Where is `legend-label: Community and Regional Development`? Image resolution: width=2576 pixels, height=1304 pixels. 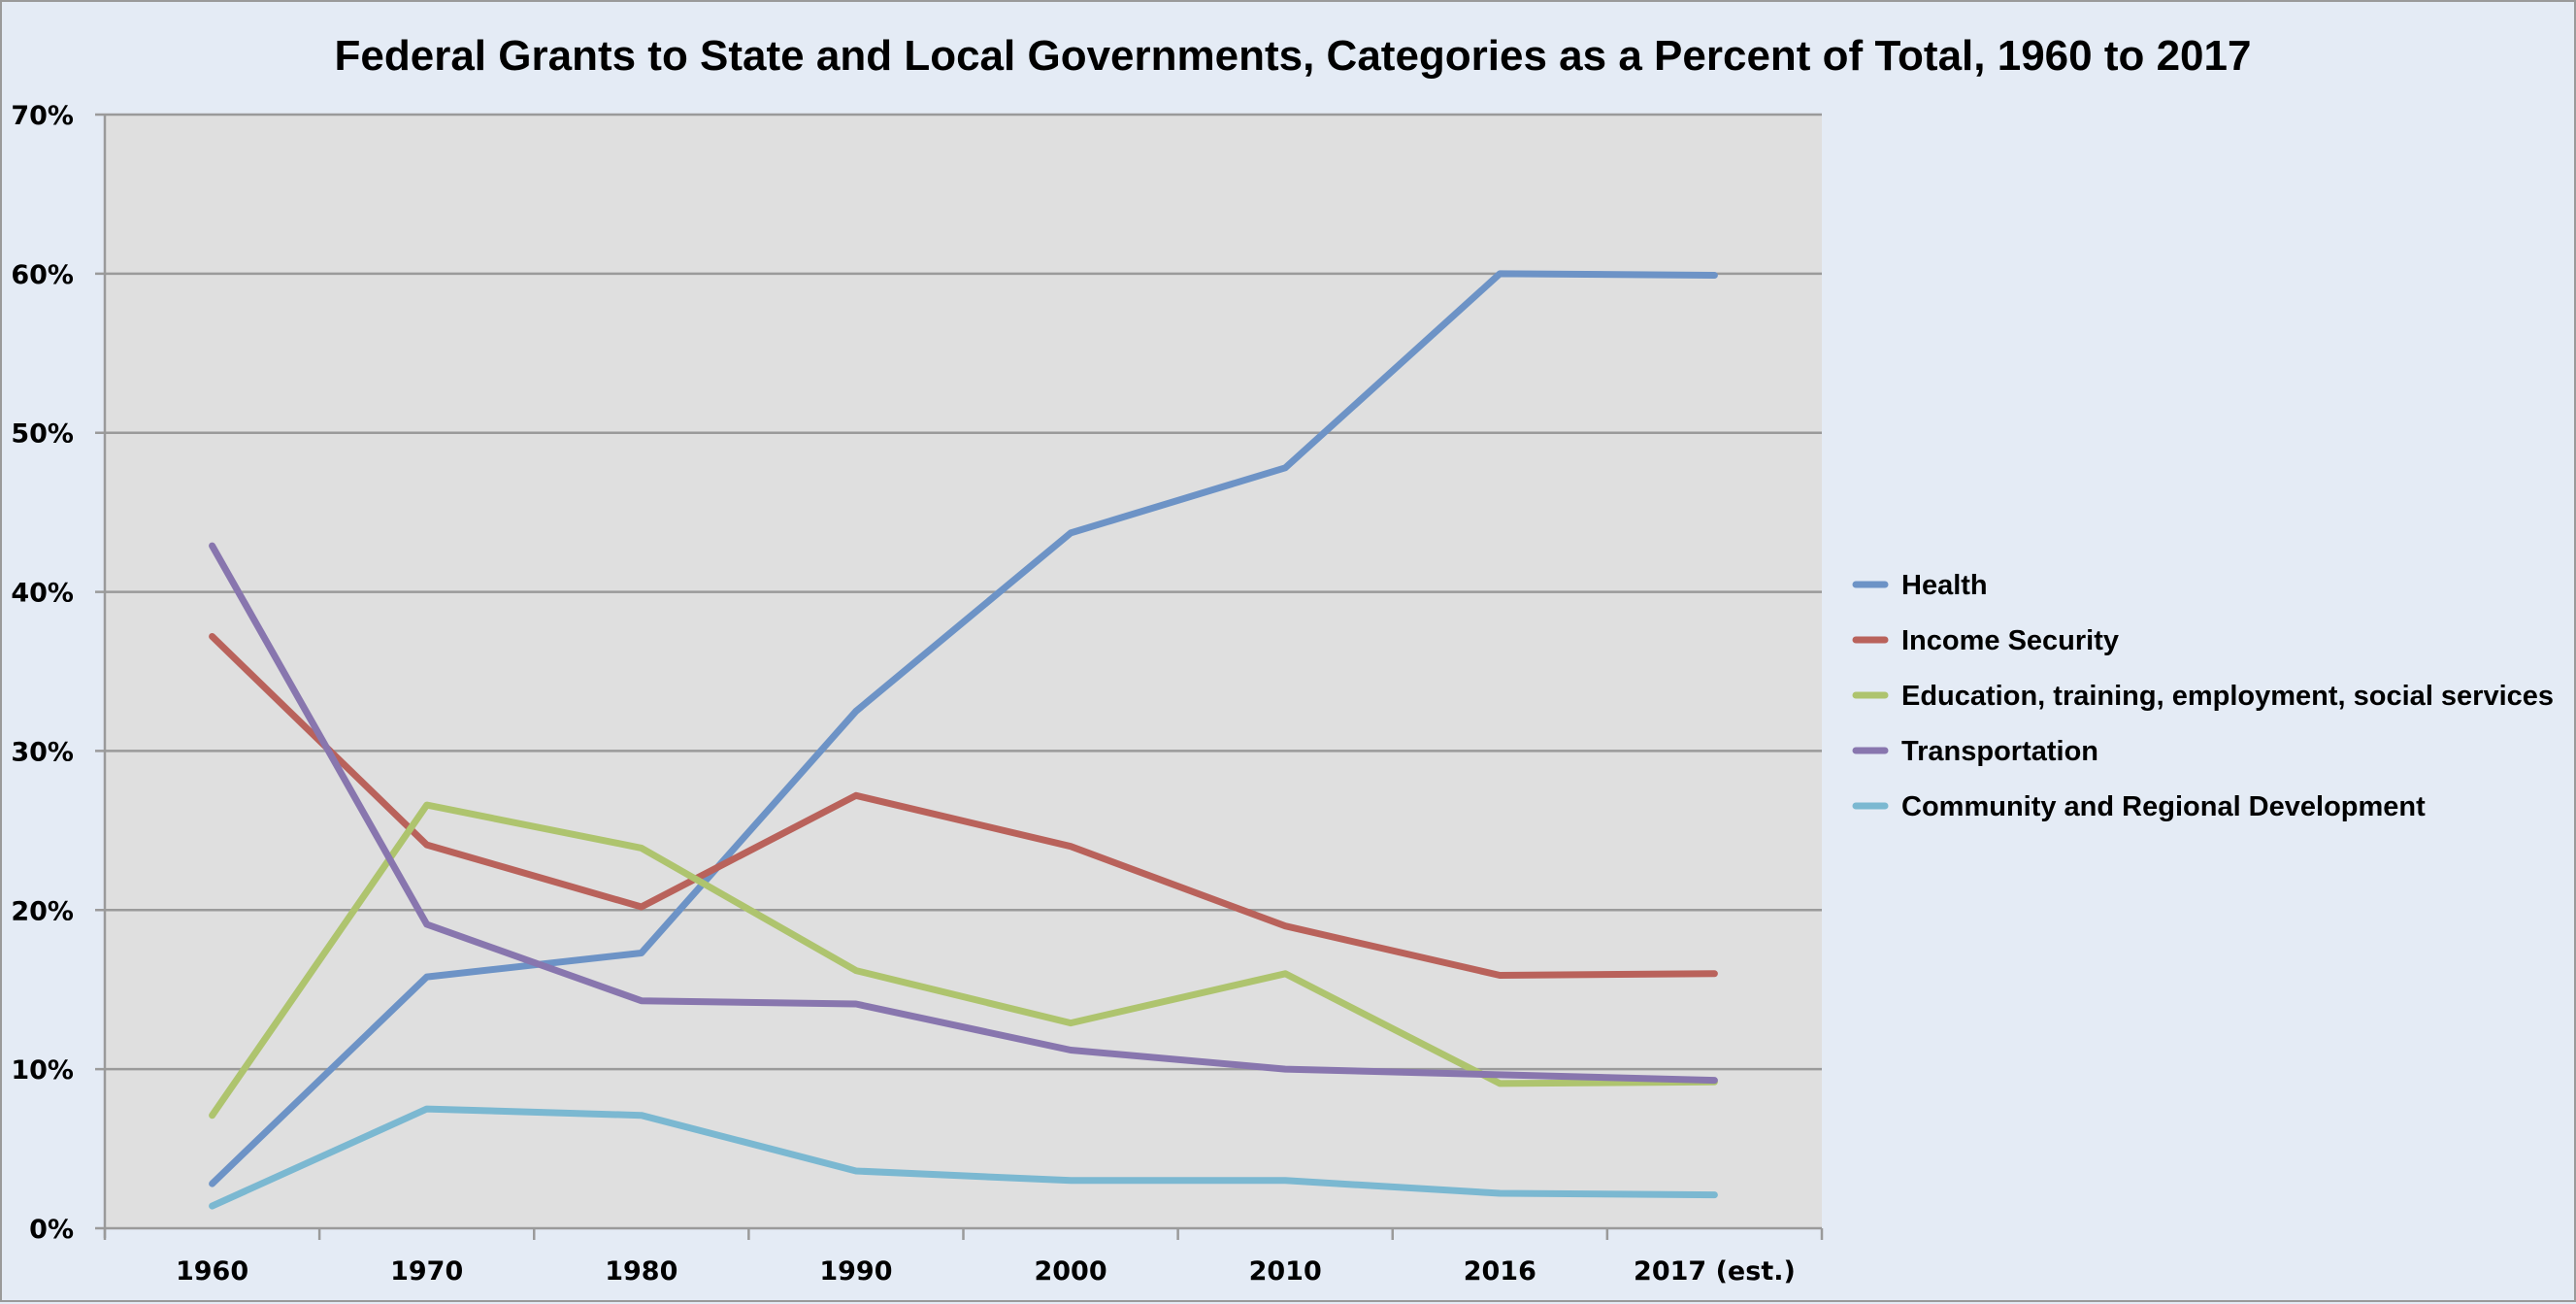 legend-label: Community and Regional Development is located at coordinates (2163, 807).